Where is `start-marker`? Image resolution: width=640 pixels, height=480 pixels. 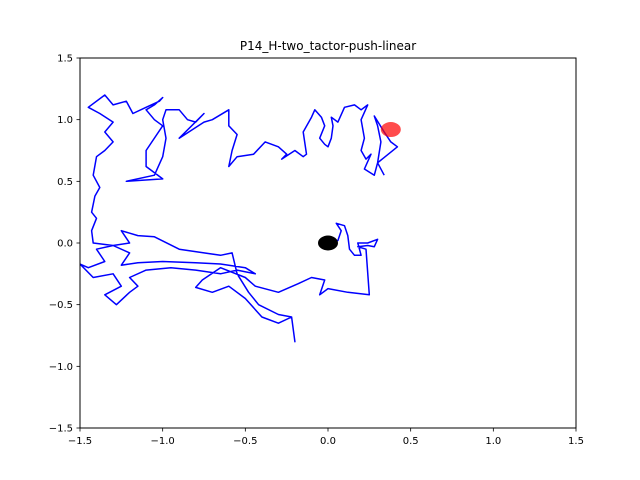
start-marker is located at coordinates (328, 243).